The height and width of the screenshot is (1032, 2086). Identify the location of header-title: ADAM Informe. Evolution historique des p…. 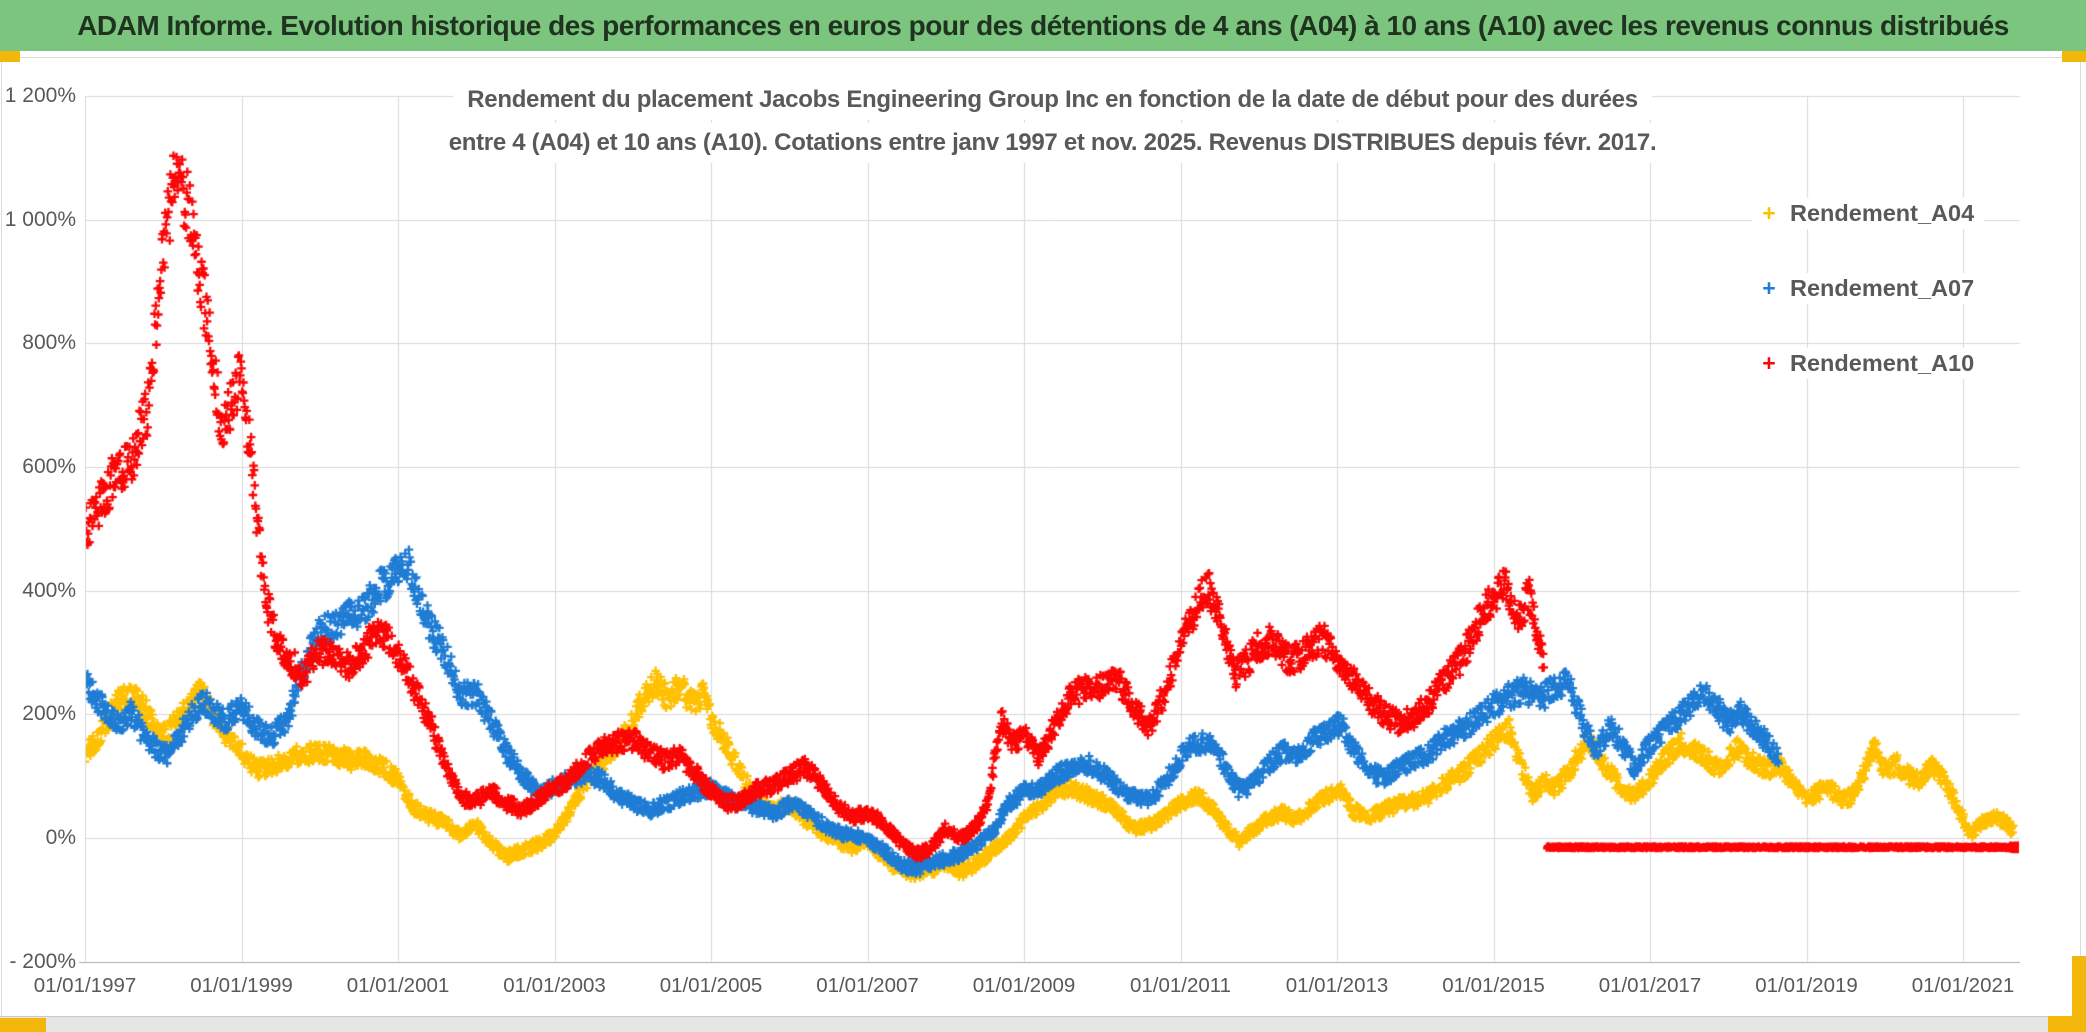
(1043, 25).